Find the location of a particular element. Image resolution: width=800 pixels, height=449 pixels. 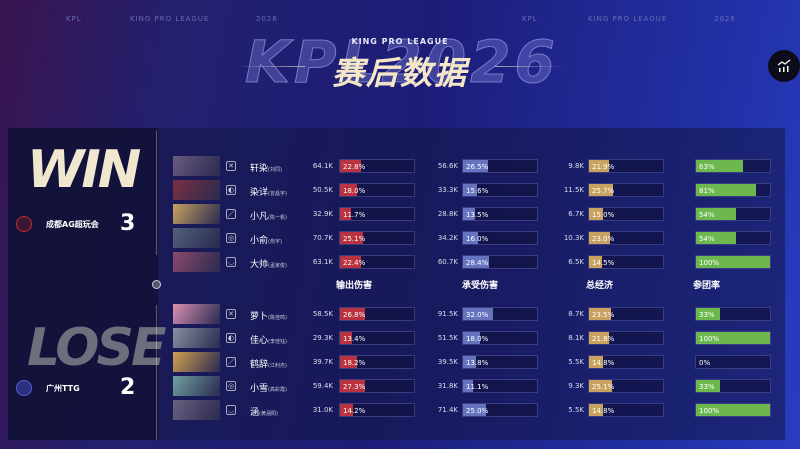

top-label: KING PRO LEAGUE is located at coordinates (170, 19).